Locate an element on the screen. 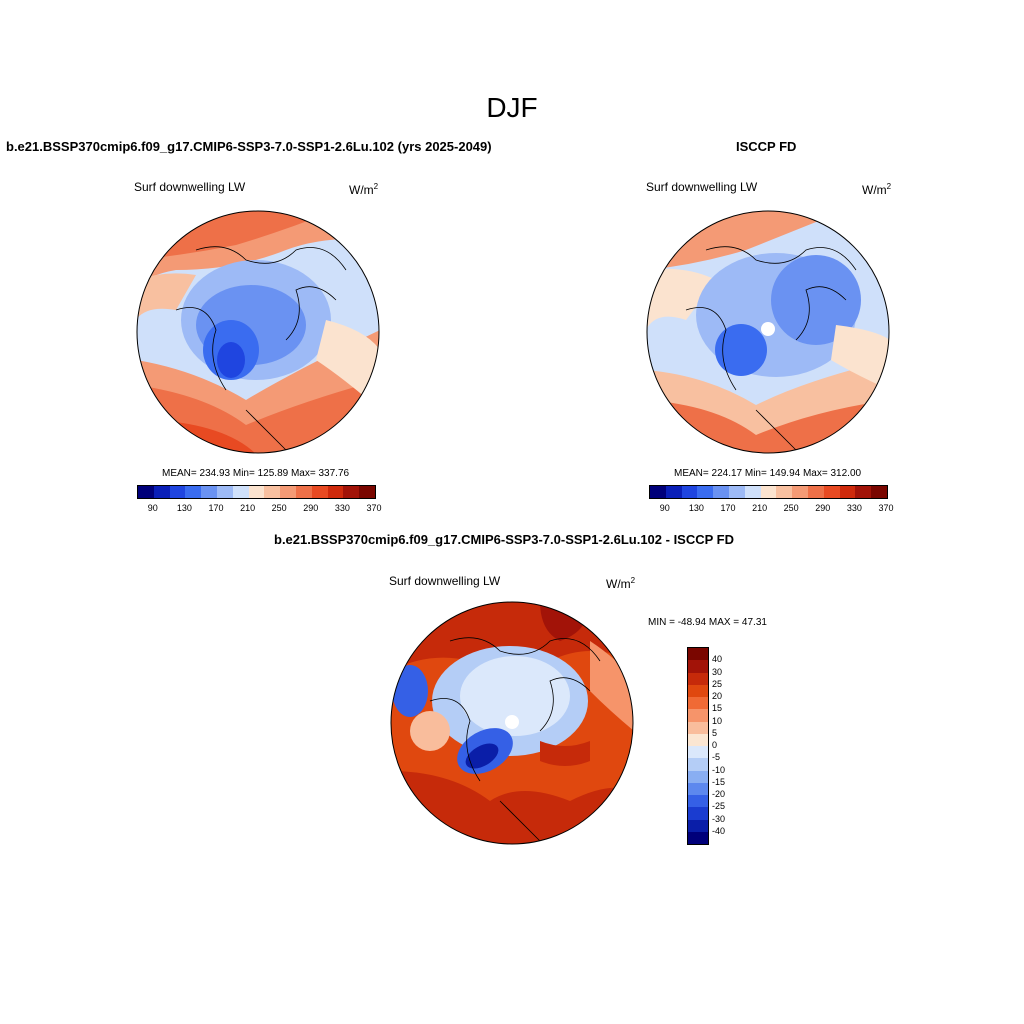 This screenshot has width=1024, height=1024. colorbar-tick-label: 15 is located at coordinates (717, 708).